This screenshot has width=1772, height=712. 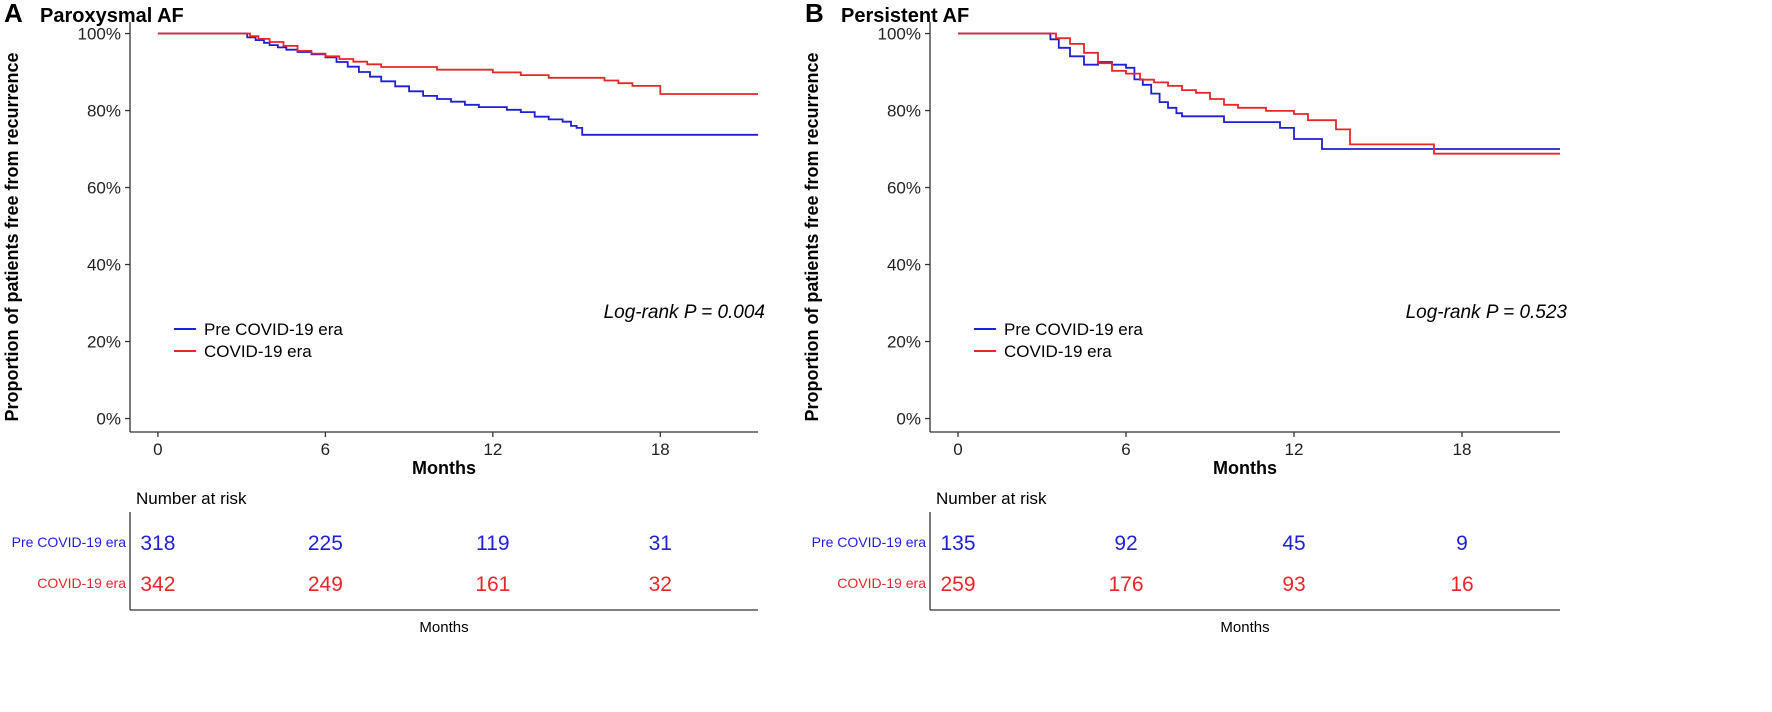 What do you see at coordinates (112, 16) in the screenshot?
I see `panel-title: Paroxysmal AF` at bounding box center [112, 16].